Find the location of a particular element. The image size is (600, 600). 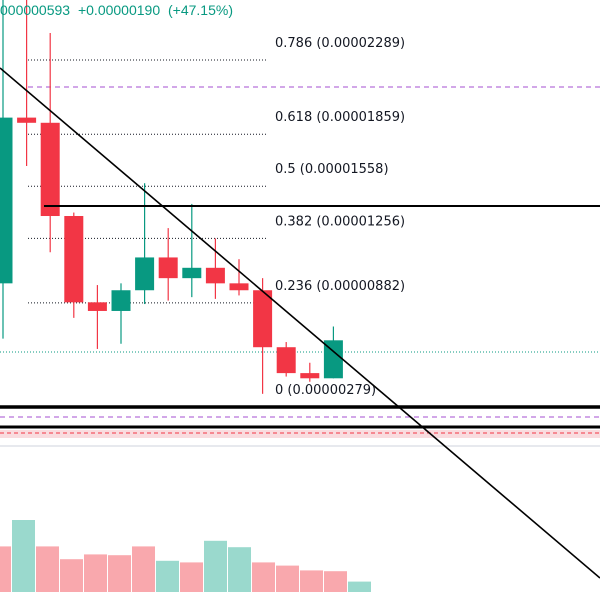

volume-bars is located at coordinates (185, 556).